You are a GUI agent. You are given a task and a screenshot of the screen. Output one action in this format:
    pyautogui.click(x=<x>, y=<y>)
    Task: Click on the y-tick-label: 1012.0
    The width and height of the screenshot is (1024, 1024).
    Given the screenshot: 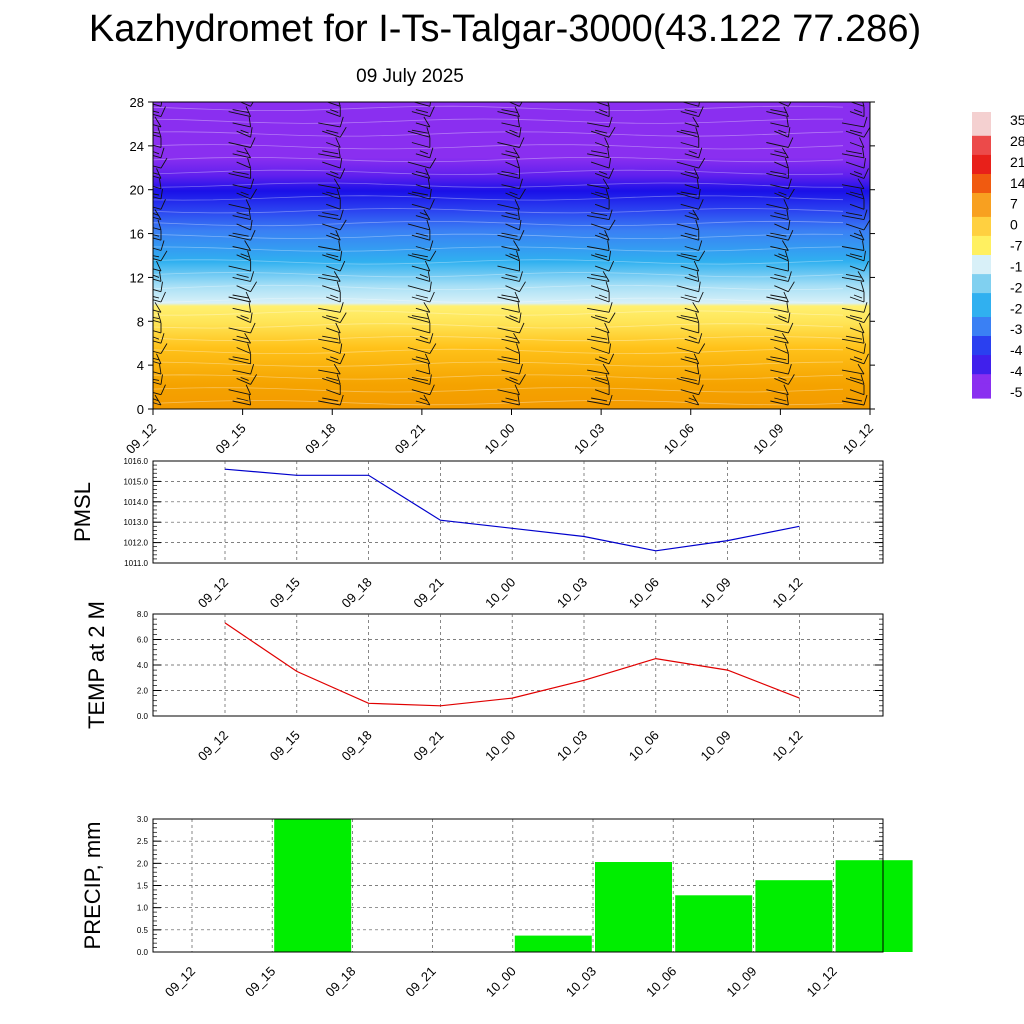 What is the action you would take?
    pyautogui.click(x=136, y=543)
    